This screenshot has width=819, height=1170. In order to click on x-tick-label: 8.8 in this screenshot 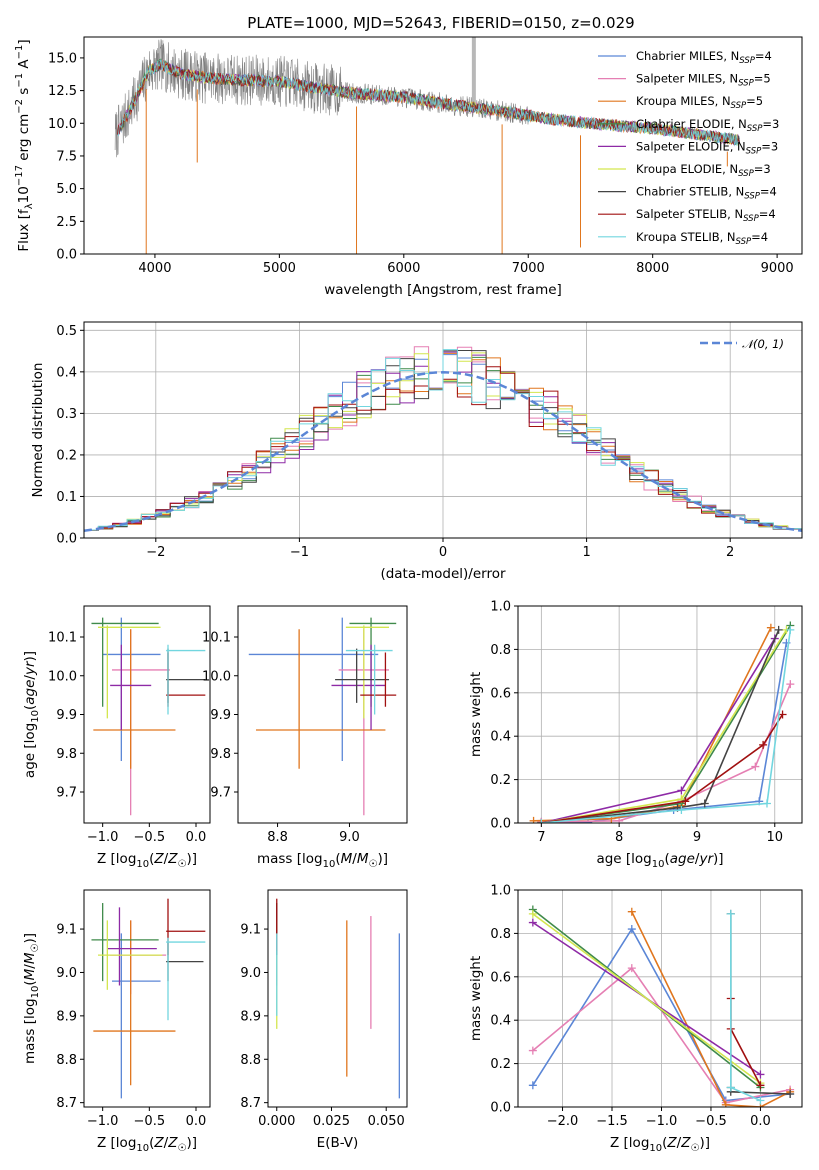, I will do `click(277, 837)`.